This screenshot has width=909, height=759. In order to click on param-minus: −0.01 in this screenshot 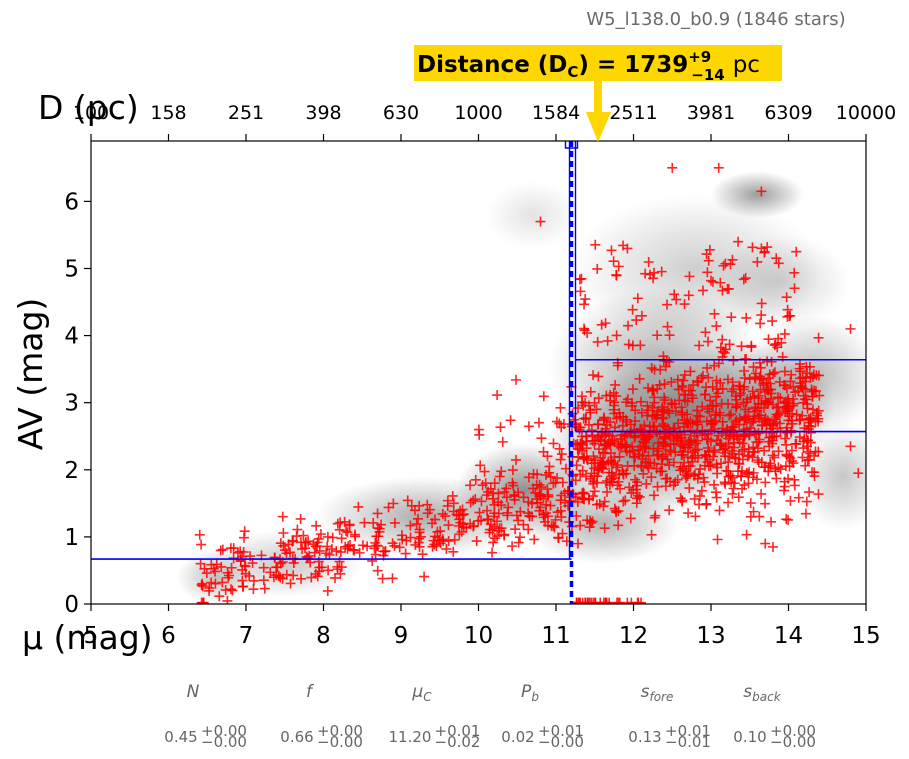, I will do `click(688, 742)`.